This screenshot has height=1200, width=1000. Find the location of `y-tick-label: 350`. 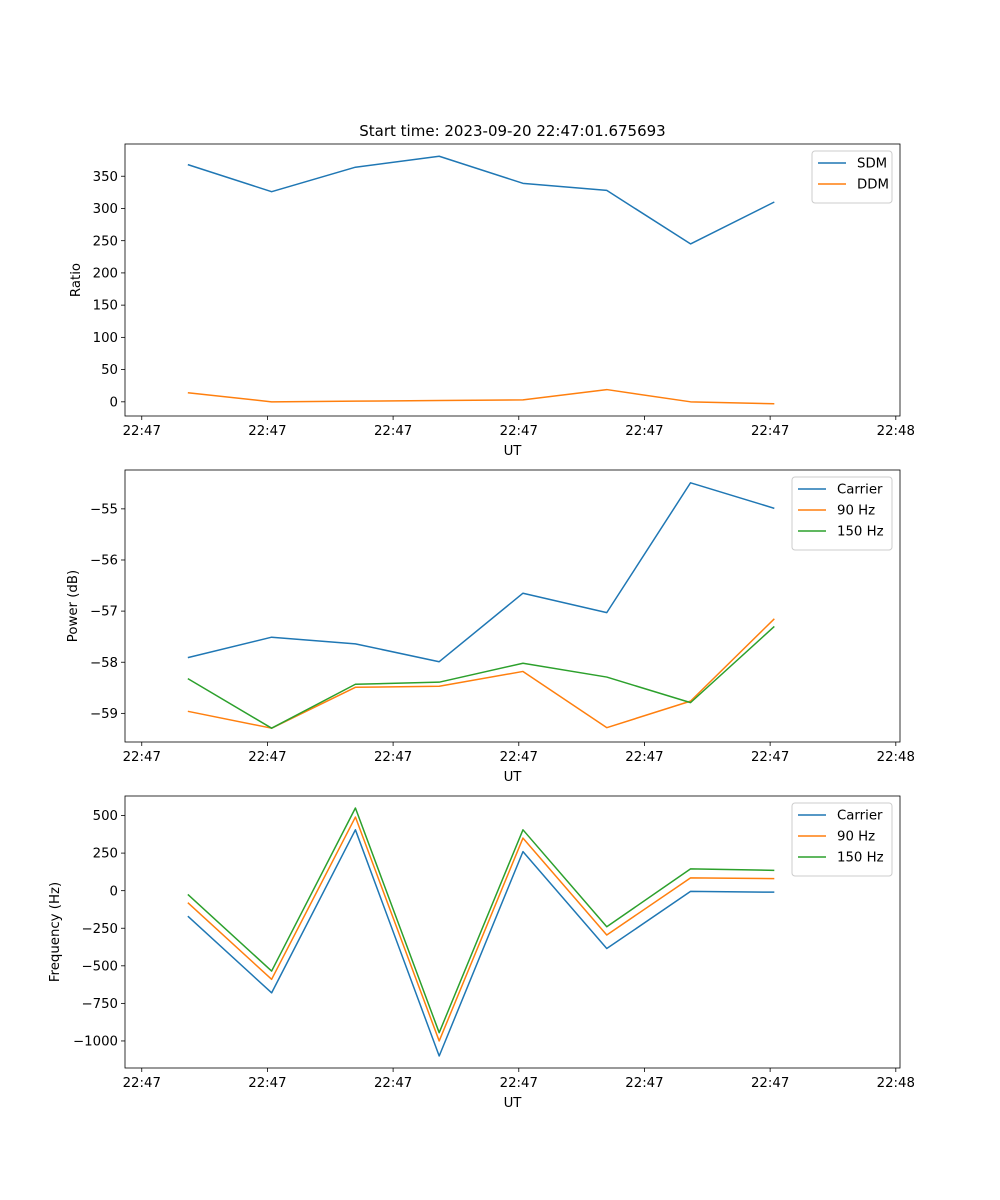

y-tick-label: 350 is located at coordinates (105, 177).